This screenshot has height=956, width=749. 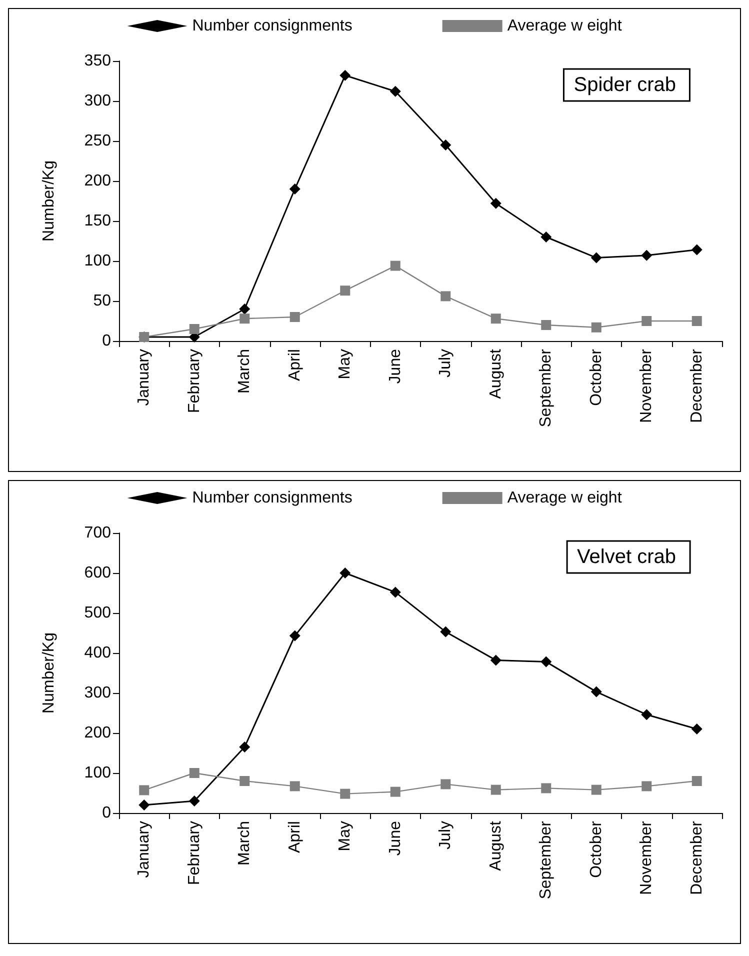 What do you see at coordinates (98, 221) in the screenshot?
I see `y-tick-label: 150` at bounding box center [98, 221].